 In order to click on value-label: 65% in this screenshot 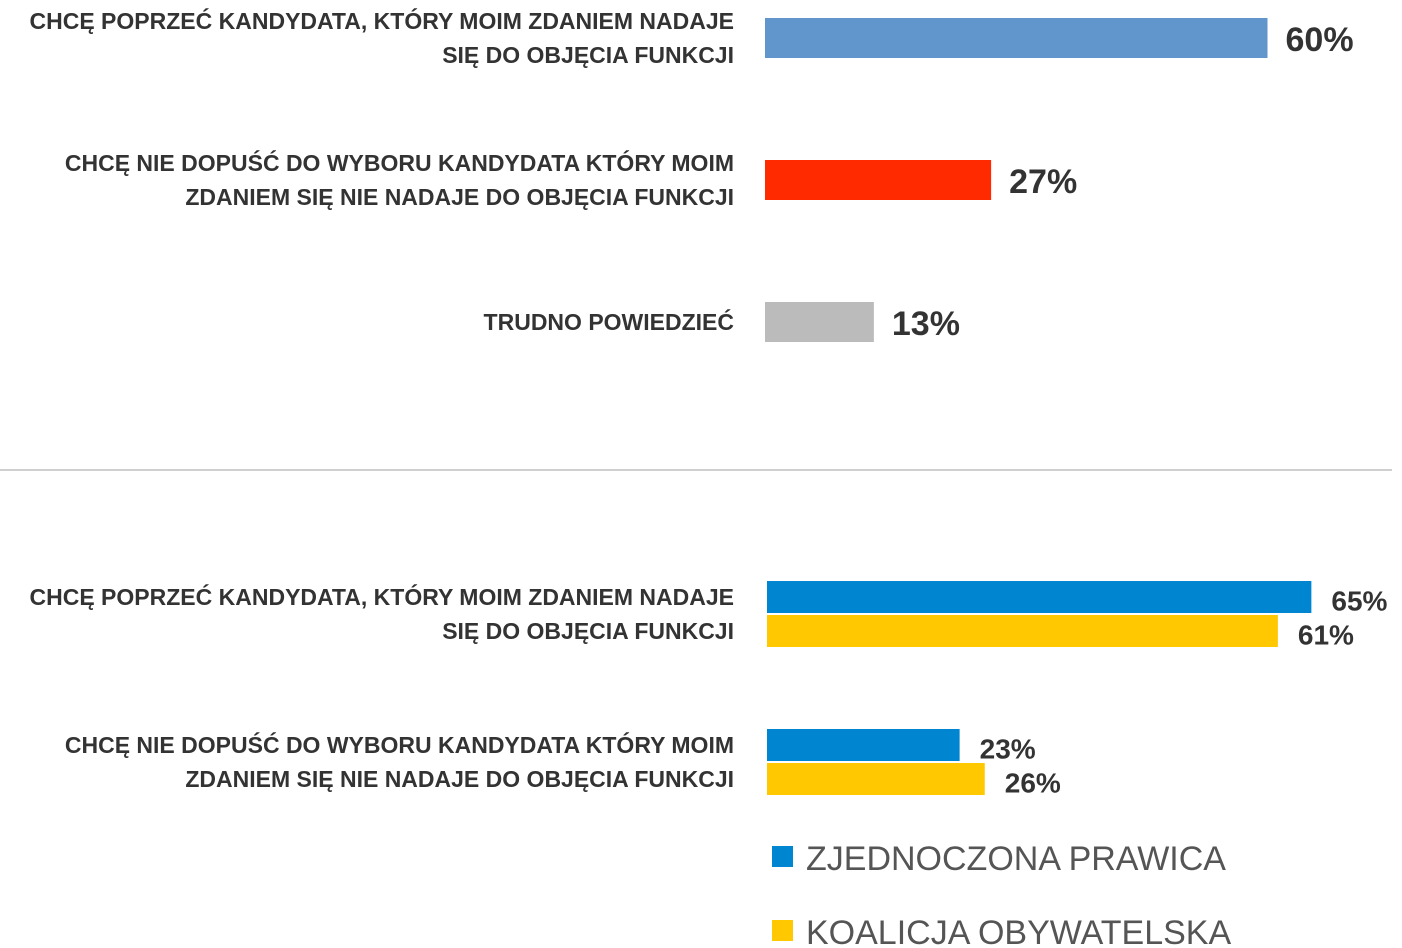, I will do `click(1359, 600)`.